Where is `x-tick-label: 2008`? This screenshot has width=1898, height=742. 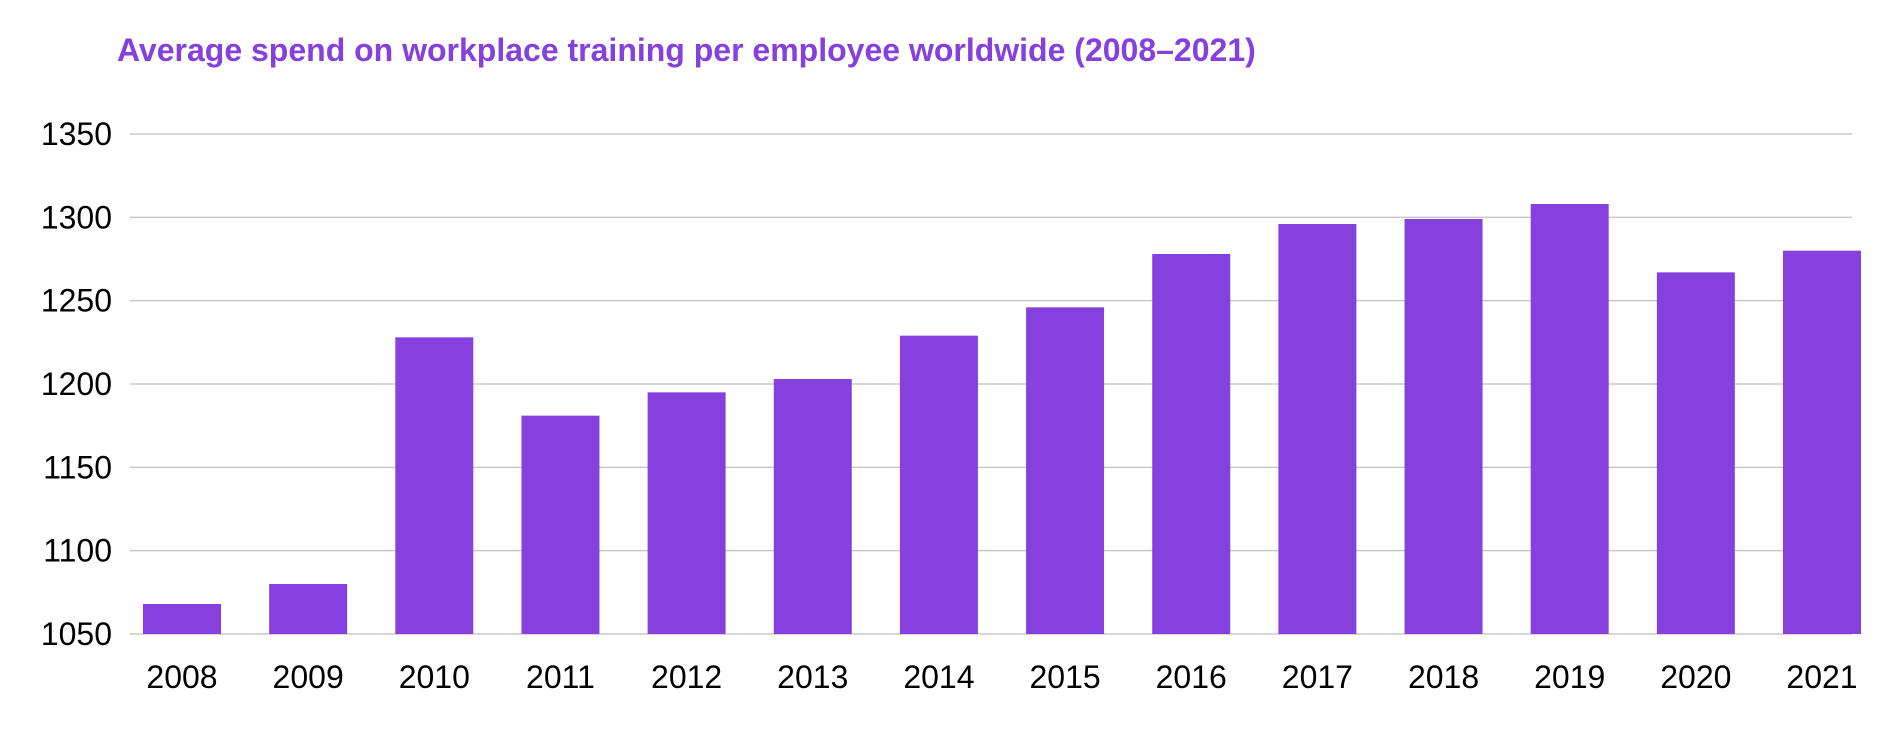
x-tick-label: 2008 is located at coordinates (181, 677).